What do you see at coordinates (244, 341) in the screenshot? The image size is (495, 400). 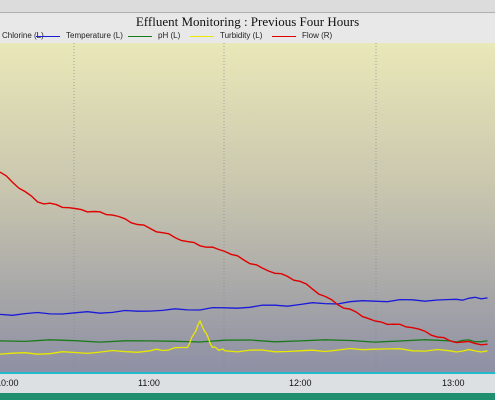 I see `series-line-ph-l` at bounding box center [244, 341].